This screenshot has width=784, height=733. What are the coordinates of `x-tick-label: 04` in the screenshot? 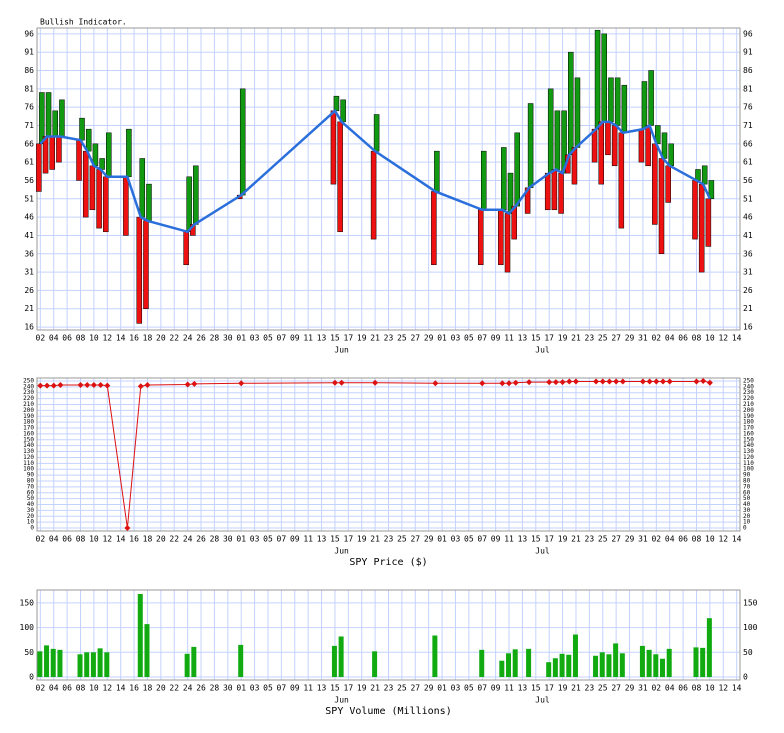 It's located at (54, 539).